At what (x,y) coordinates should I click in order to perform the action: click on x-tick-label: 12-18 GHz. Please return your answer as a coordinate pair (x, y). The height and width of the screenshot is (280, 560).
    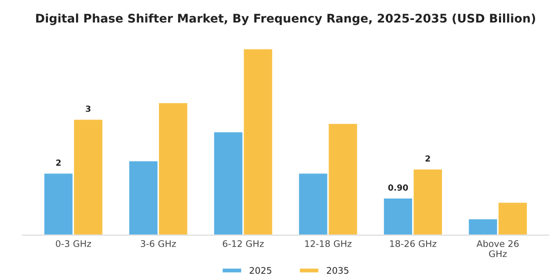
    Looking at the image, I should click on (328, 244).